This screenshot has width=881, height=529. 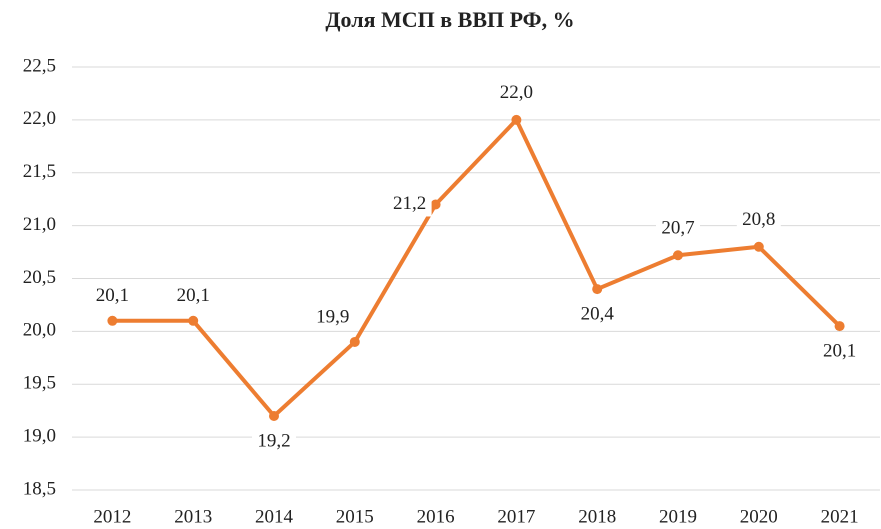 I want to click on y-tick-label: 22,0, so click(x=39, y=118).